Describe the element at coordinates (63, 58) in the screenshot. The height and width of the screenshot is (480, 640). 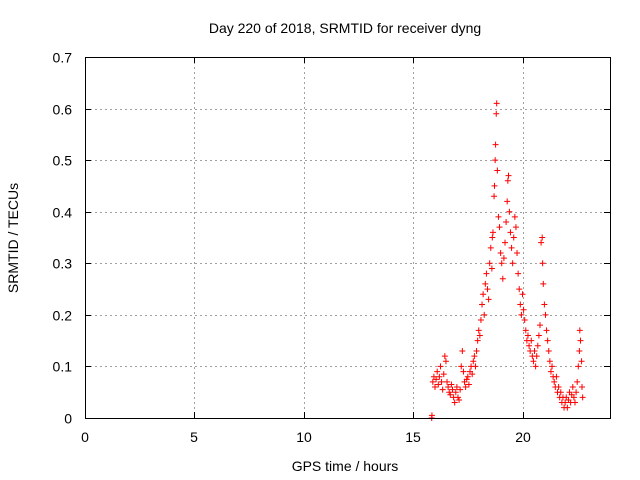
I see `y-tick-label: 0.7` at that location.